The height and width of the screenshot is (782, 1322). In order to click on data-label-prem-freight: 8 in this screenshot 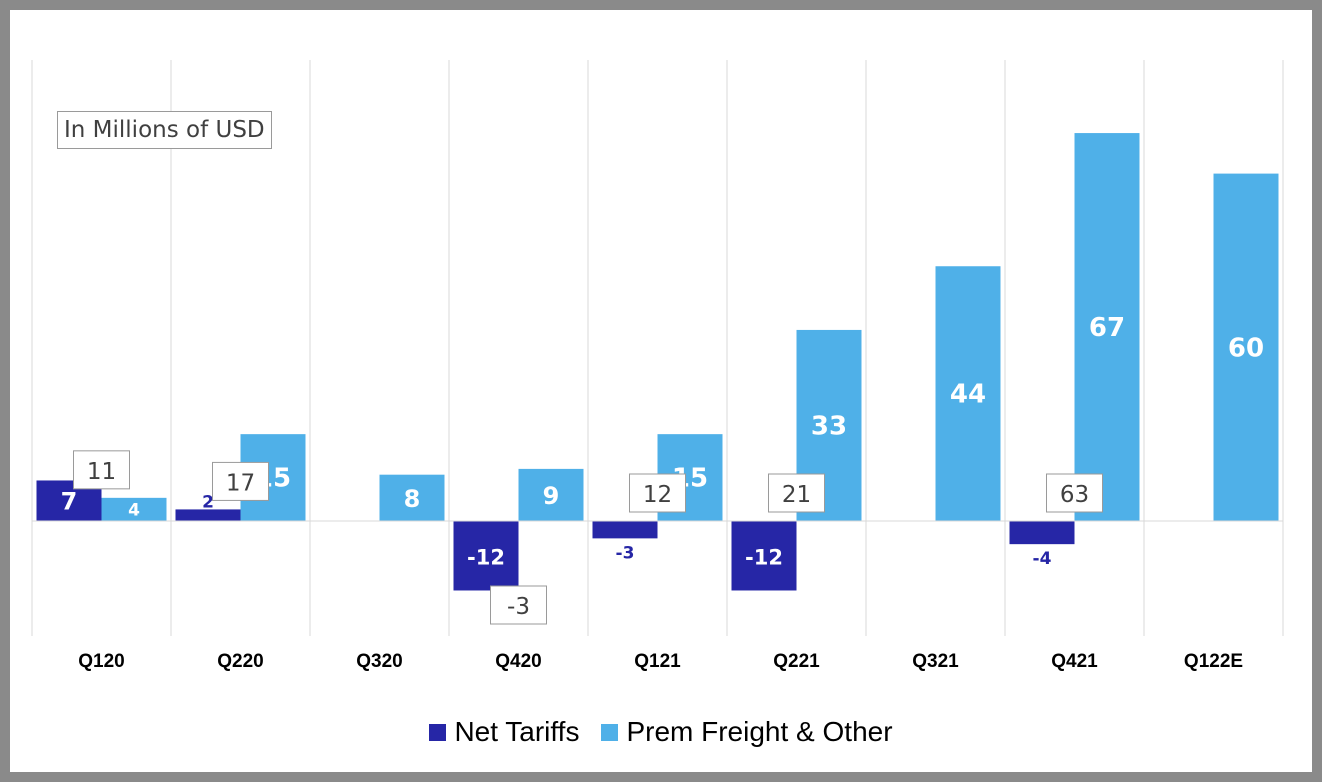, I will do `click(412, 499)`.